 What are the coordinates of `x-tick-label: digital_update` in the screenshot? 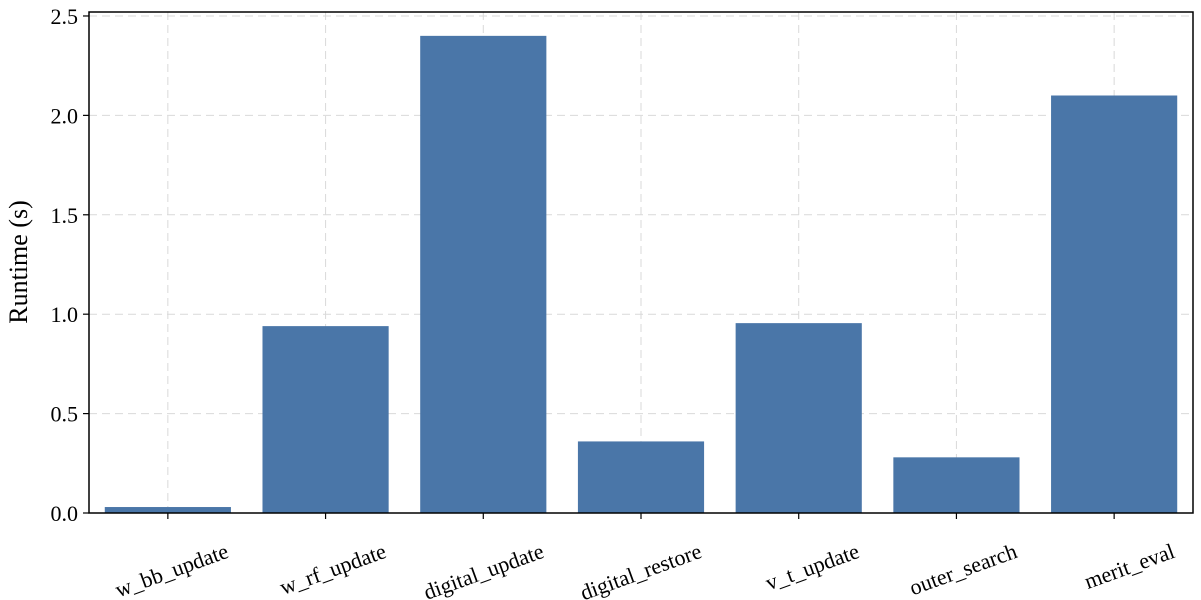 It's located at (483, 569).